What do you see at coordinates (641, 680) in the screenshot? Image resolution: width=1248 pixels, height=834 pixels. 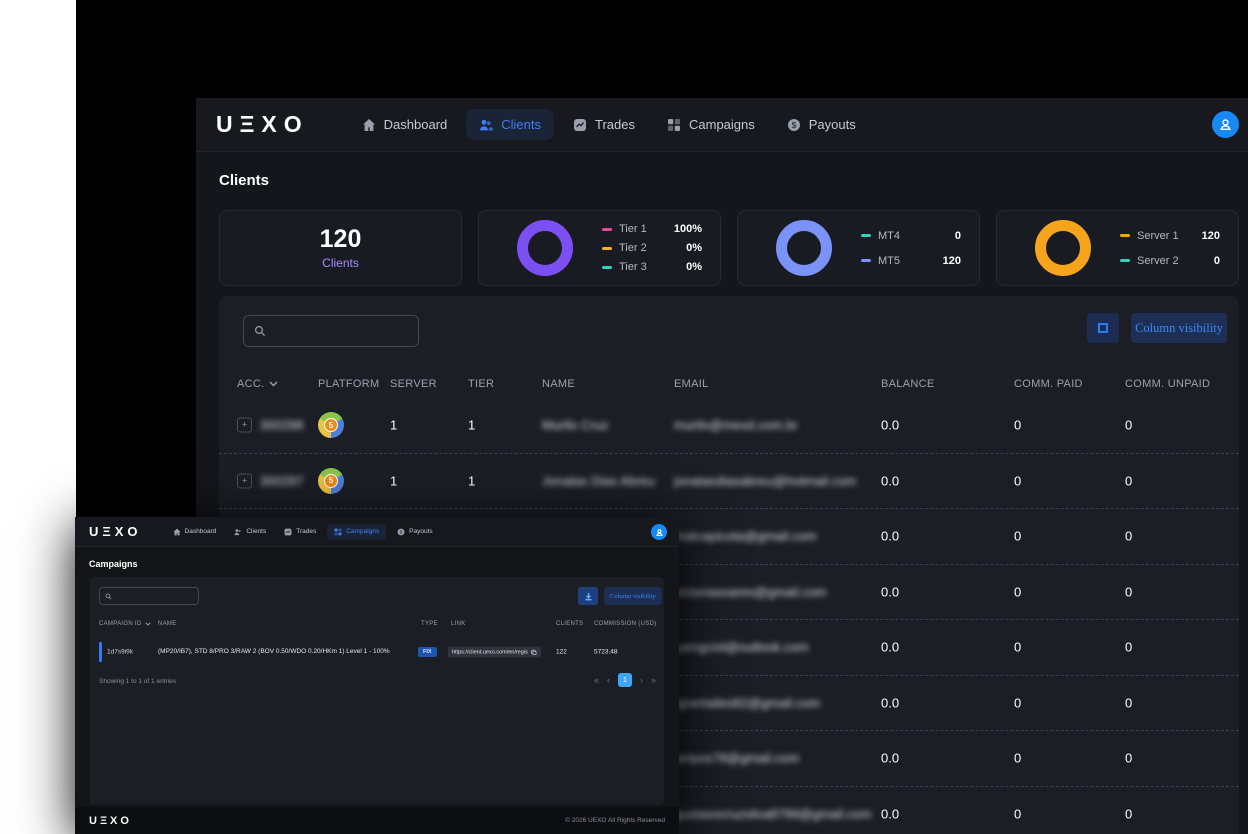 I see `pagination-next-button: ›` at bounding box center [641, 680].